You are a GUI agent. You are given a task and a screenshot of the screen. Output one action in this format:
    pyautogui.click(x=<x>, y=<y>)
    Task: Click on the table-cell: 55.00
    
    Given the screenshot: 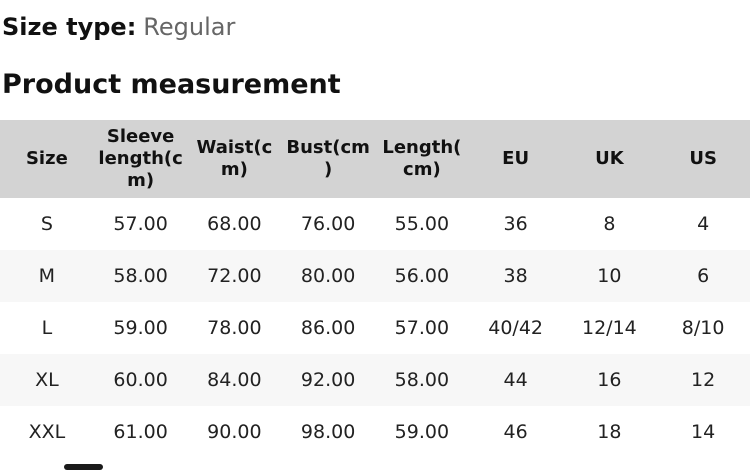 What is the action you would take?
    pyautogui.click(x=422, y=224)
    